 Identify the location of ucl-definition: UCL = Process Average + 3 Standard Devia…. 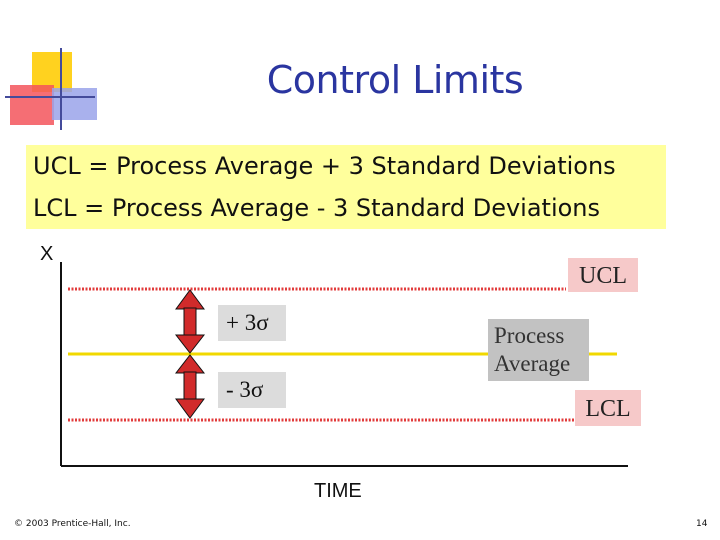
(324, 166).